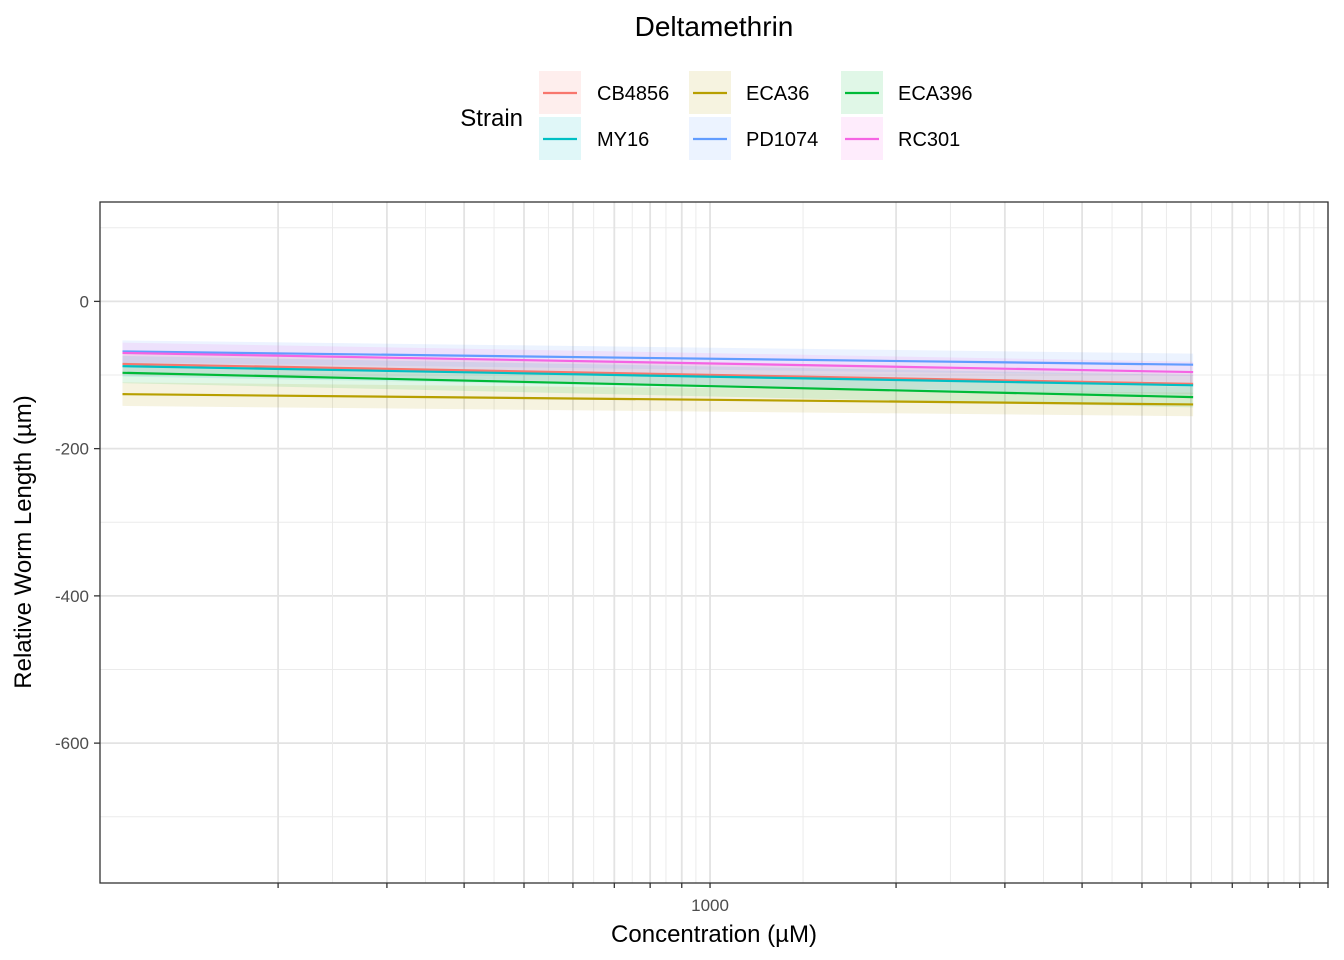 Image resolution: width=1344 pixels, height=960 pixels. I want to click on x-tick-label: 1000, so click(710, 905).